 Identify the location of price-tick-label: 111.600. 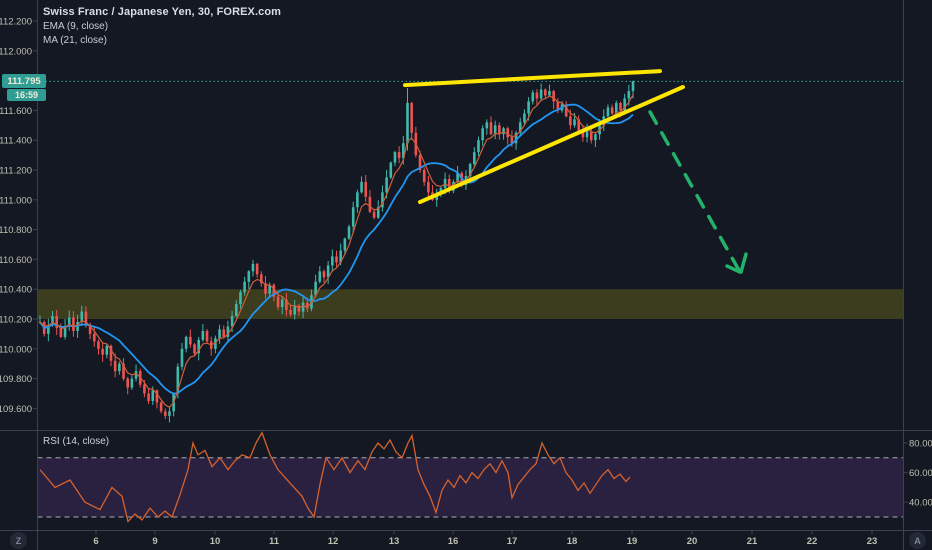
(16, 111).